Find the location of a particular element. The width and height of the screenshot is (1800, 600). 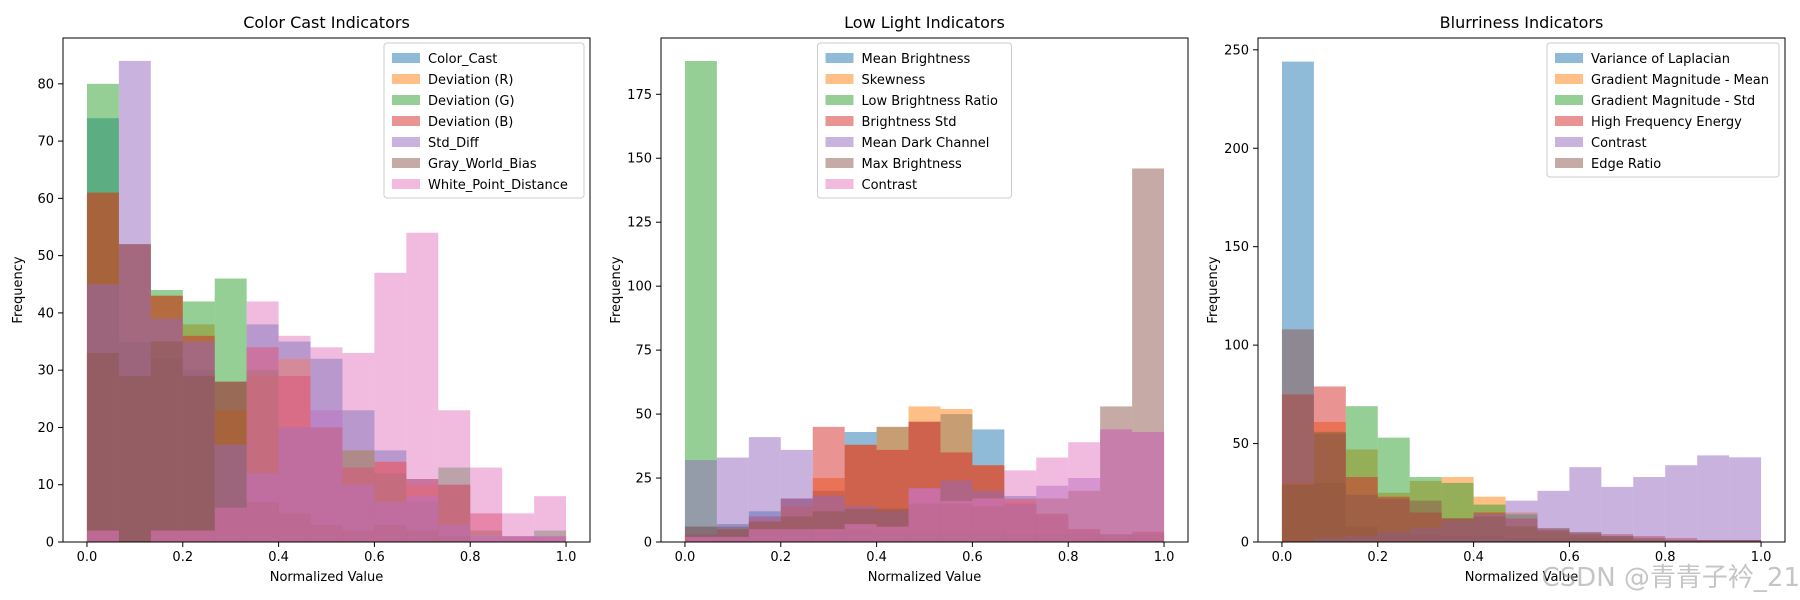

x-tick-label: 0.2 is located at coordinates (1377, 557).